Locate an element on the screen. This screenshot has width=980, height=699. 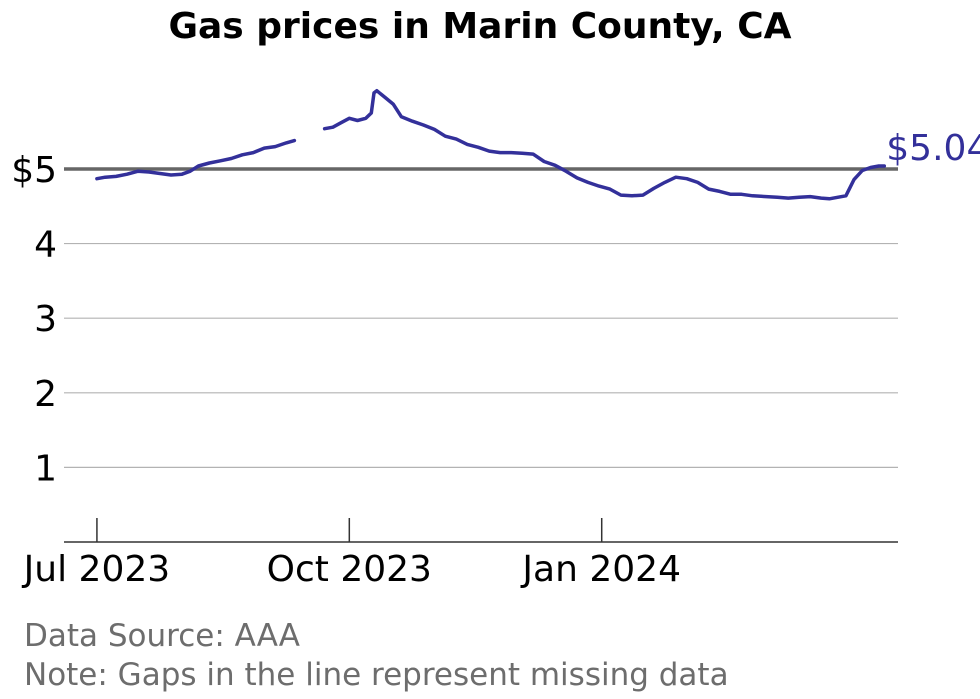
y-tick-label: $5 is located at coordinates (34, 170).